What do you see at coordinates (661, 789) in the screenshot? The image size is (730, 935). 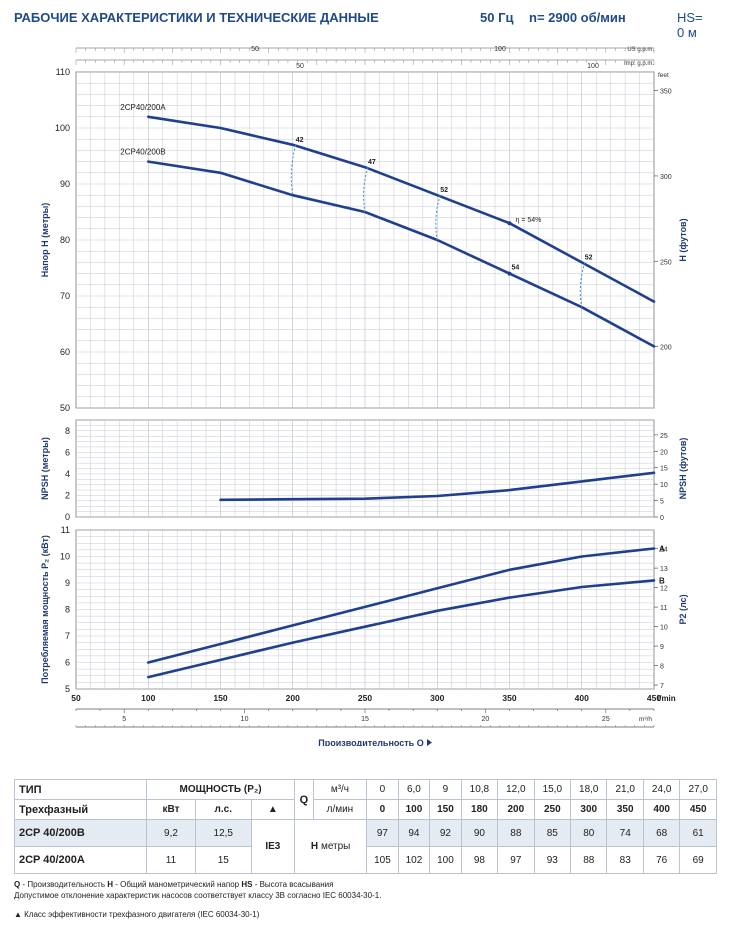 I see `q-m3h-cell: 24,0` at bounding box center [661, 789].